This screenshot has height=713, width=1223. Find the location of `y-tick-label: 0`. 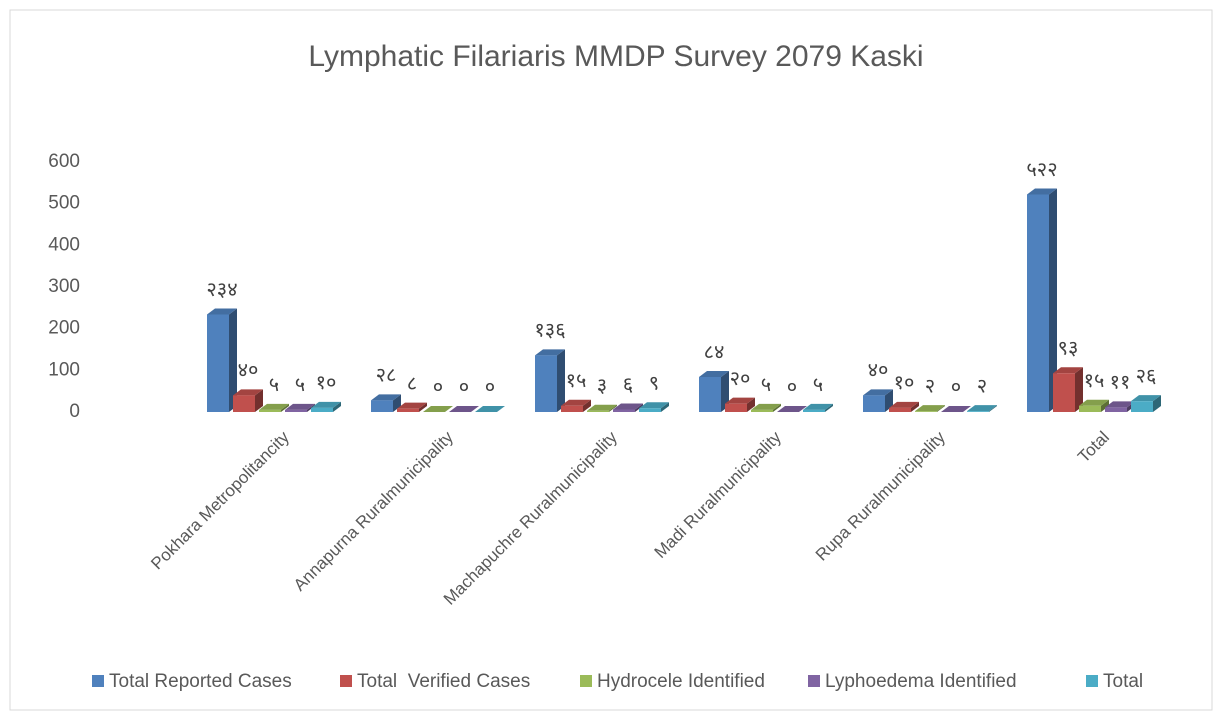

y-tick-label: 0 is located at coordinates (74, 411).